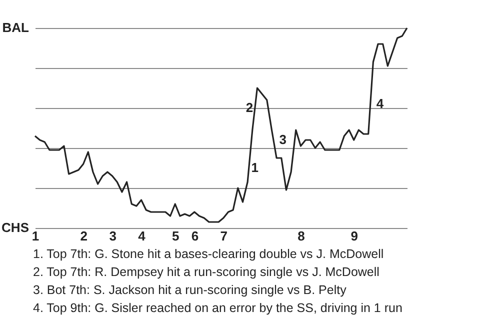  What do you see at coordinates (254, 167) in the screenshot?
I see `annotation: 1` at bounding box center [254, 167].